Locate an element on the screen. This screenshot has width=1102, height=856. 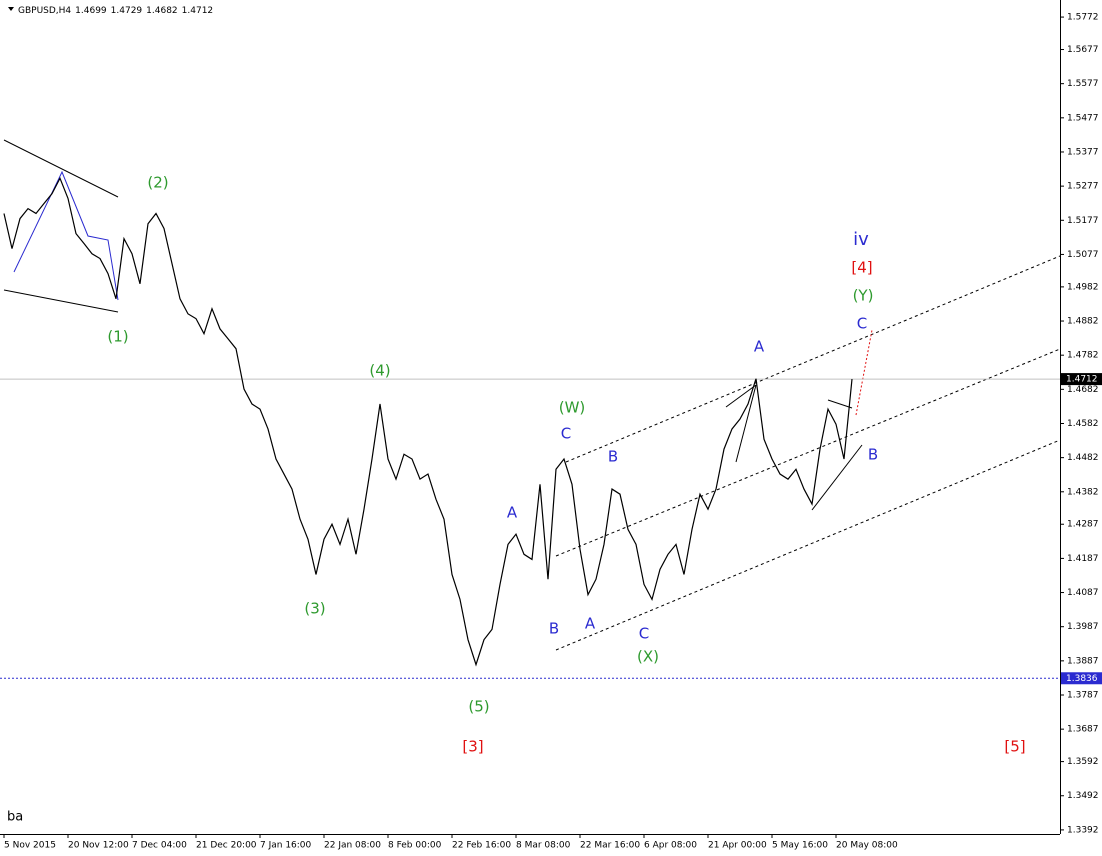
x-tick-label: 8 Feb 00:00 is located at coordinates (415, 846).